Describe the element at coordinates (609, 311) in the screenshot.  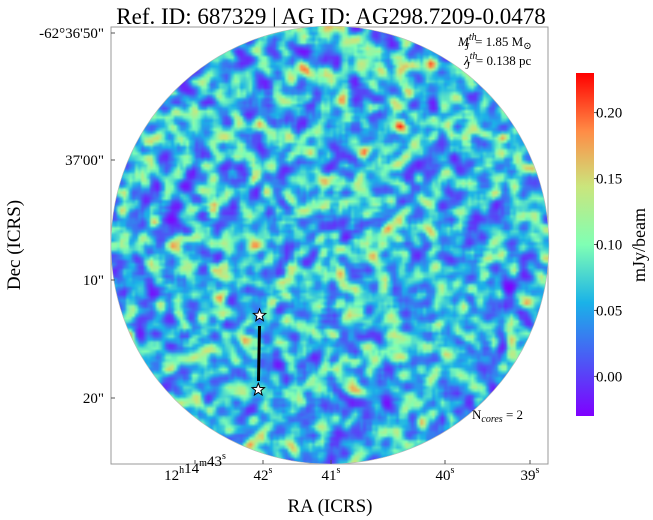
I see `colorbar-tick-label: 0.05` at that location.